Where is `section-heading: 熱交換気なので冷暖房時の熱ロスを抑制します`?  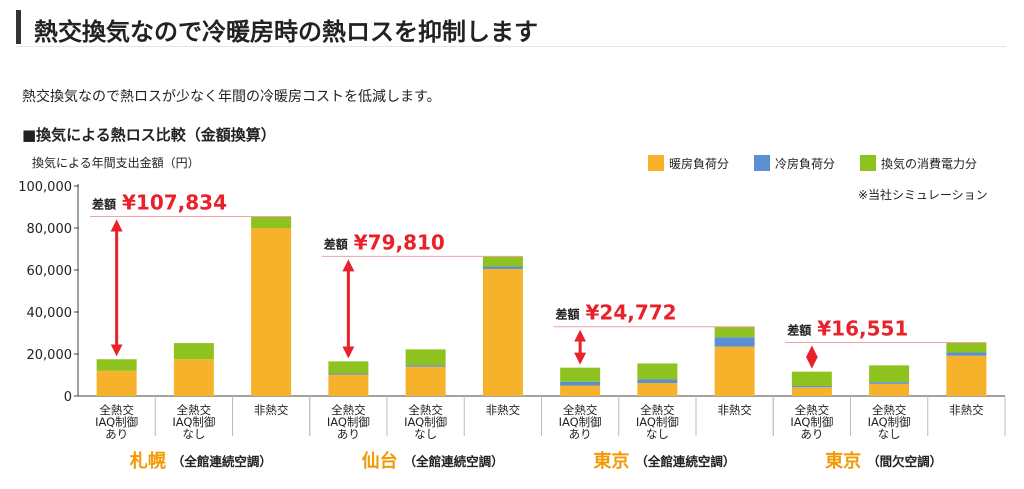 section-heading: 熱交換気なので冷暖房時の熱ロスを抑制します is located at coordinates (511, 27).